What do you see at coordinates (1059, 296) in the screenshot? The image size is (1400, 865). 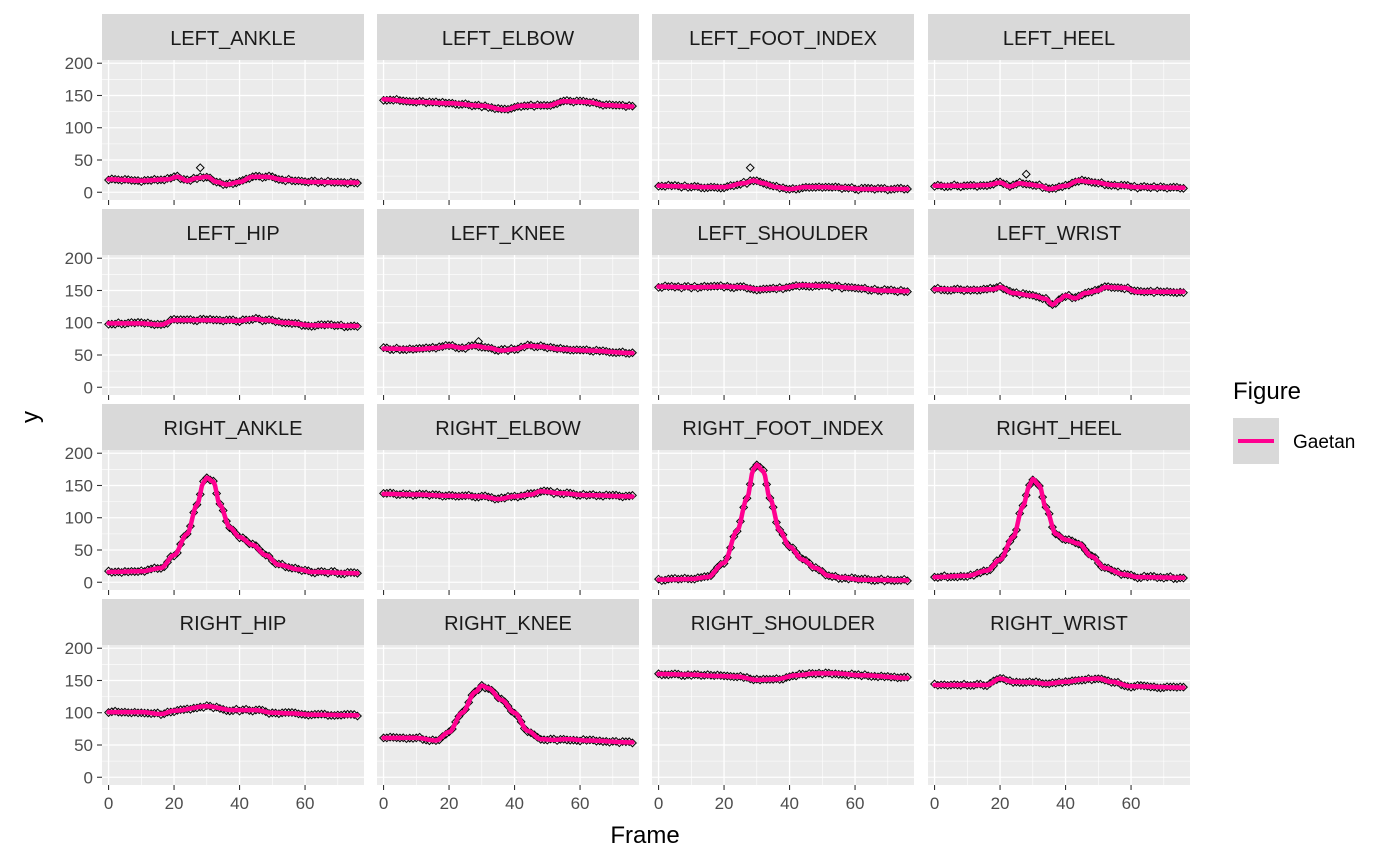 I see `series-line-left-wrist` at bounding box center [1059, 296].